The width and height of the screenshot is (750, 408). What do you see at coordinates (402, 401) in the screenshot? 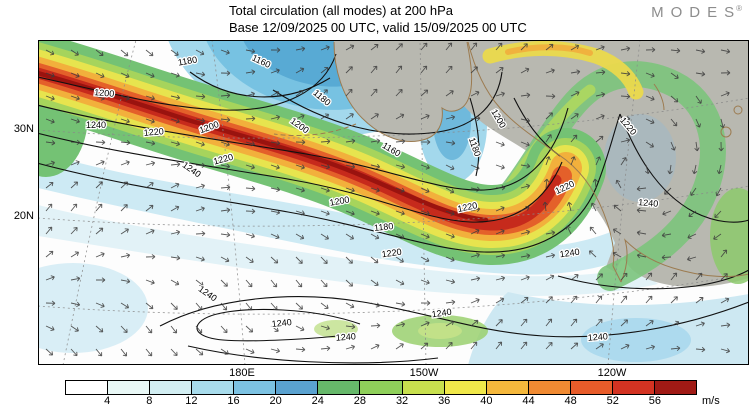
I see `colorbar-tick: 32` at bounding box center [402, 401].